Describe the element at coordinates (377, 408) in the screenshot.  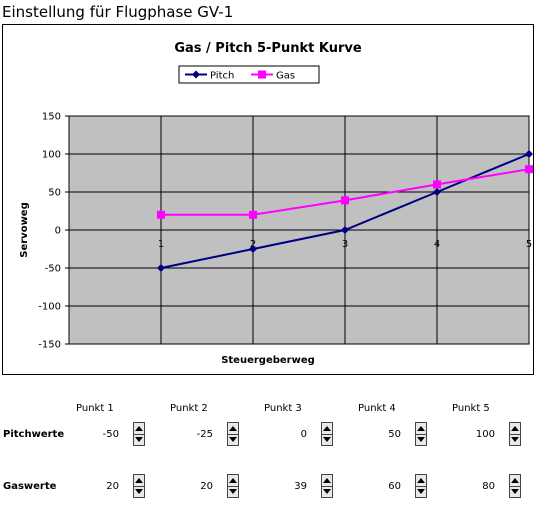
I see `point-header: Punkt 4` at that location.